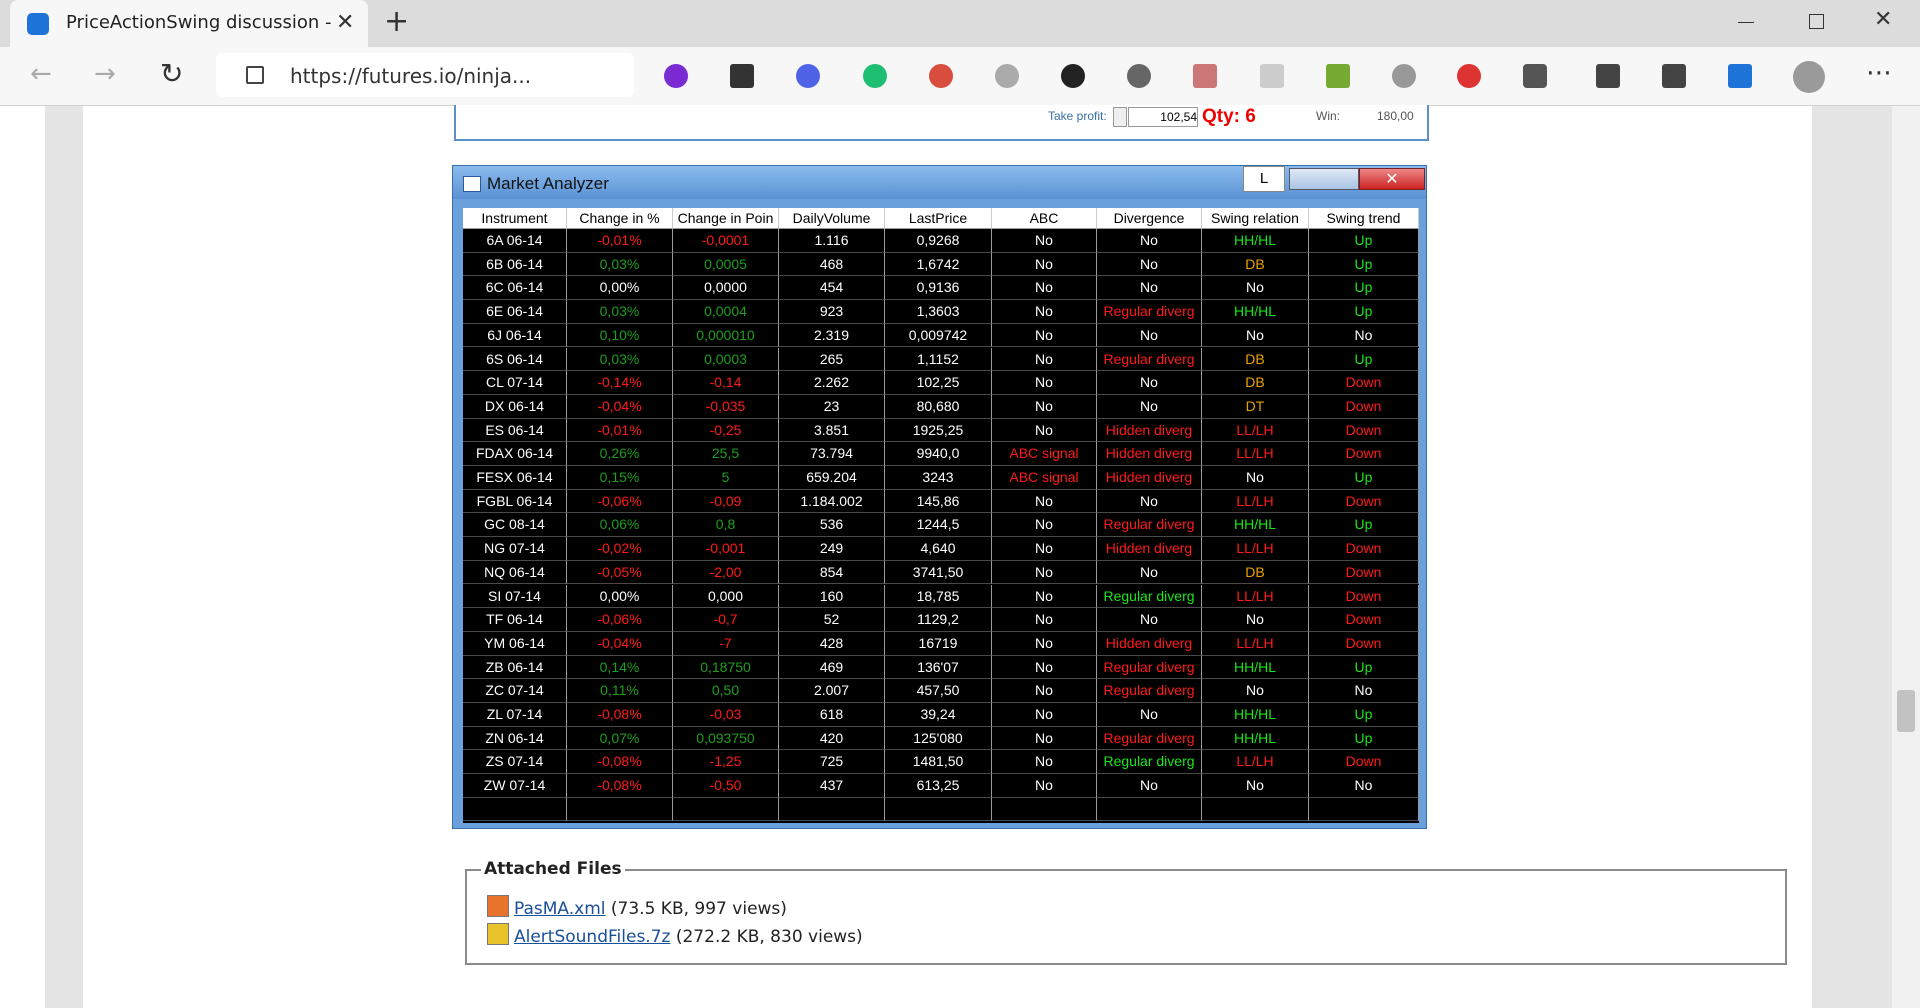 This screenshot has height=1008, width=1920. Describe the element at coordinates (515, 383) in the screenshot. I see `table-cell: CL 07-14` at that location.